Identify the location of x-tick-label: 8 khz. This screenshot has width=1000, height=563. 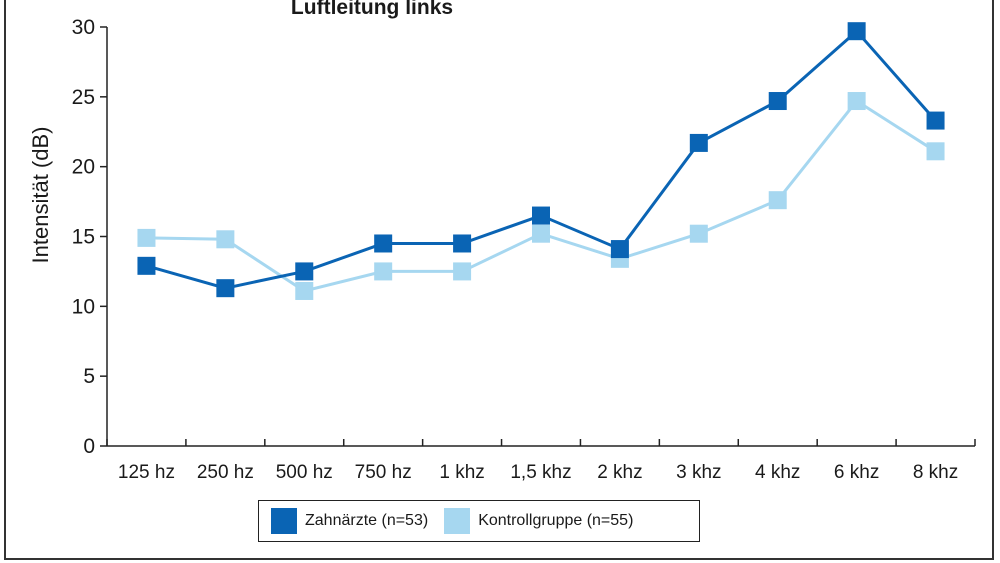
(935, 472).